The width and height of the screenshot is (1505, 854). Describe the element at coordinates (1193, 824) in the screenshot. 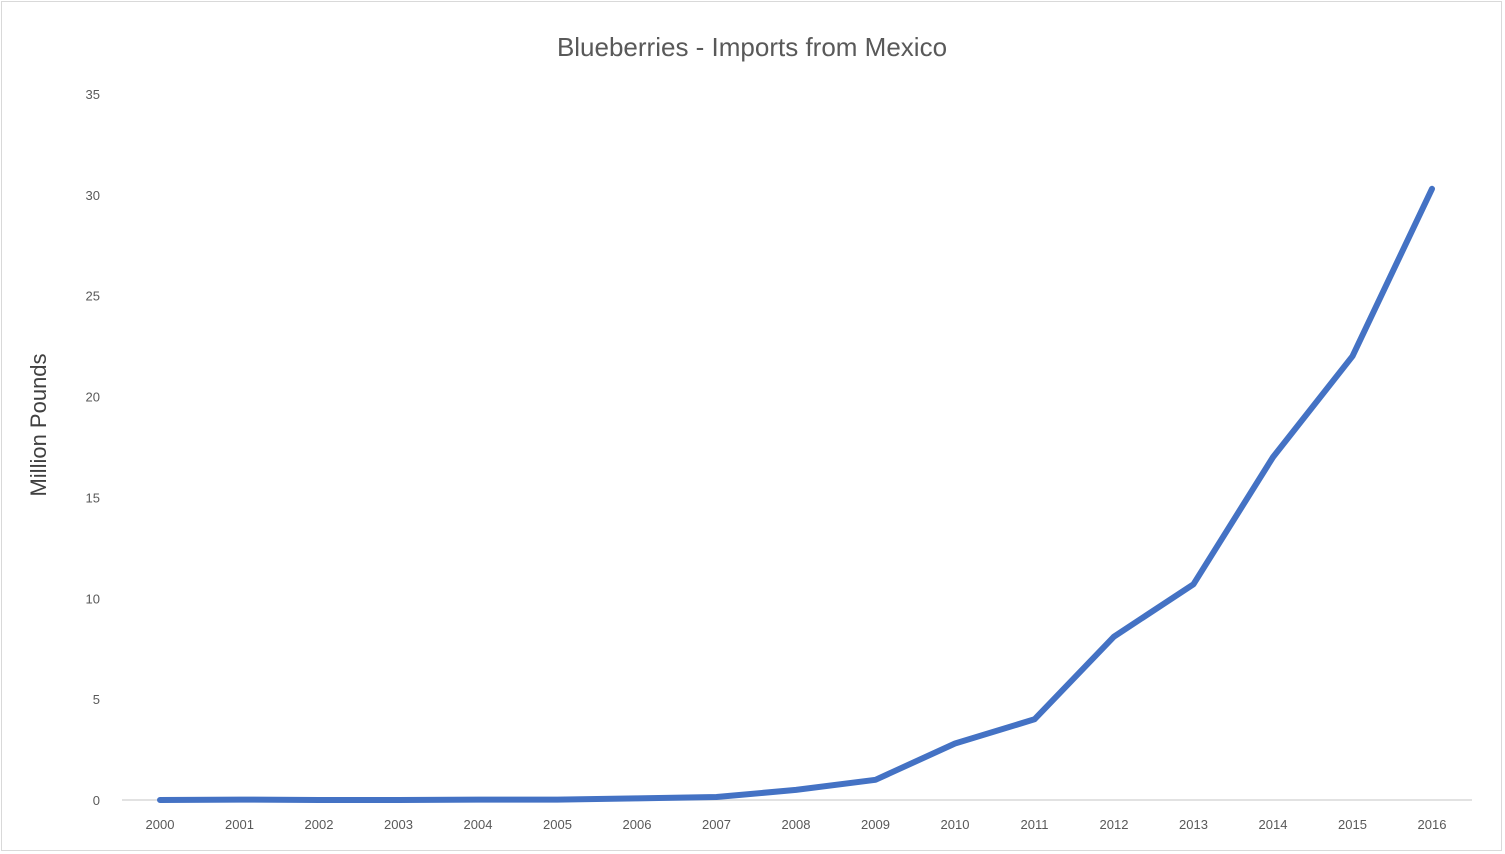

I see `x-tick-label: 2013` at that location.